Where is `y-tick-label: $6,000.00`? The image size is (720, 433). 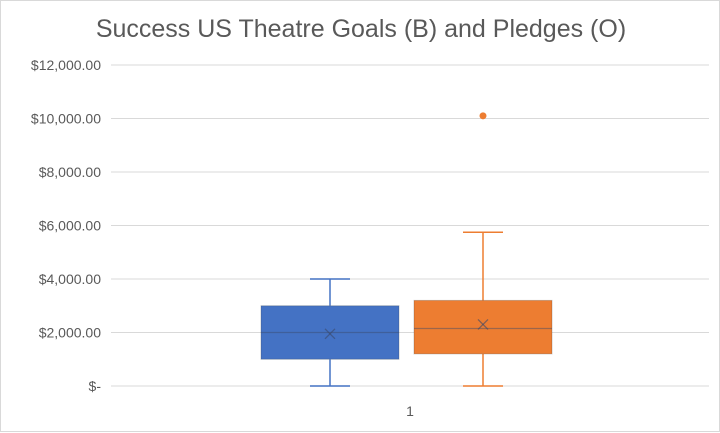 y-tick-label: $6,000.00 is located at coordinates (70, 226).